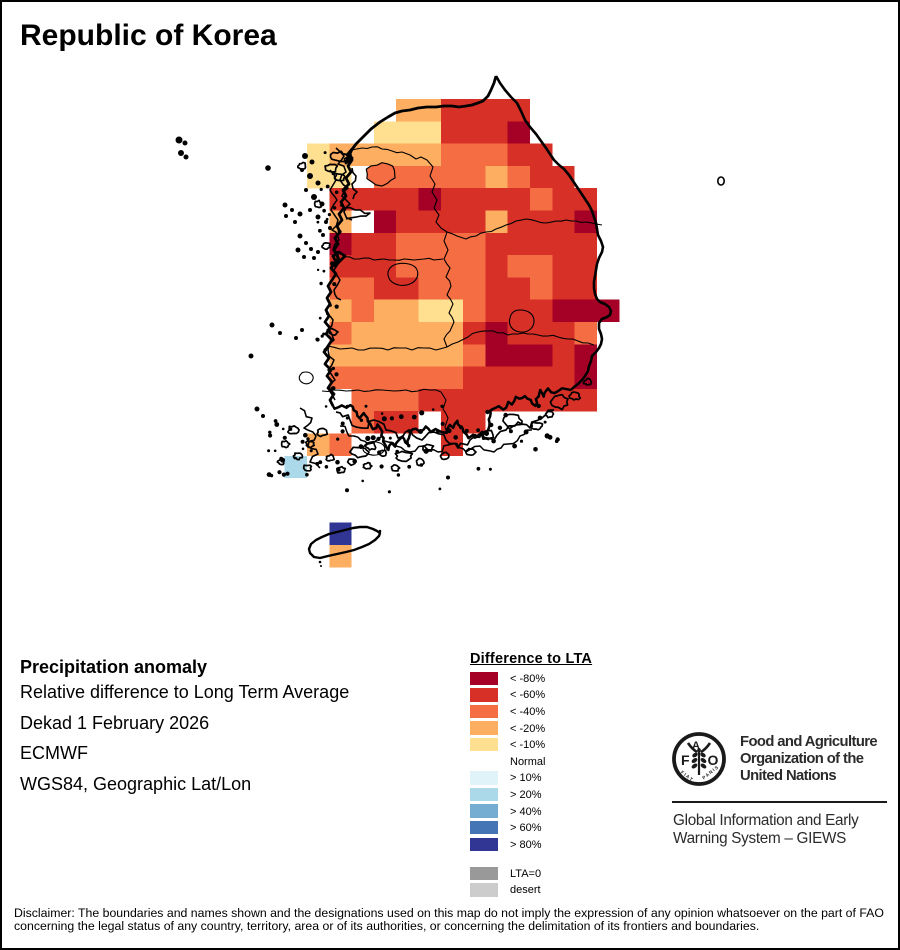  I want to click on svg-text: F, so click(685, 760).